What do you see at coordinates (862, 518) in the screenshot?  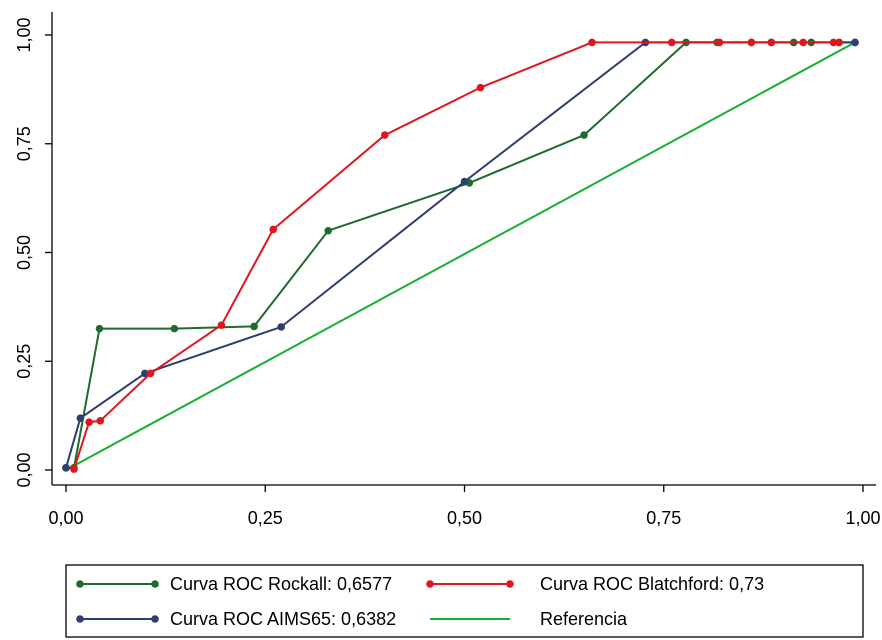 I see `x-tick-label: 1,00` at bounding box center [862, 518].